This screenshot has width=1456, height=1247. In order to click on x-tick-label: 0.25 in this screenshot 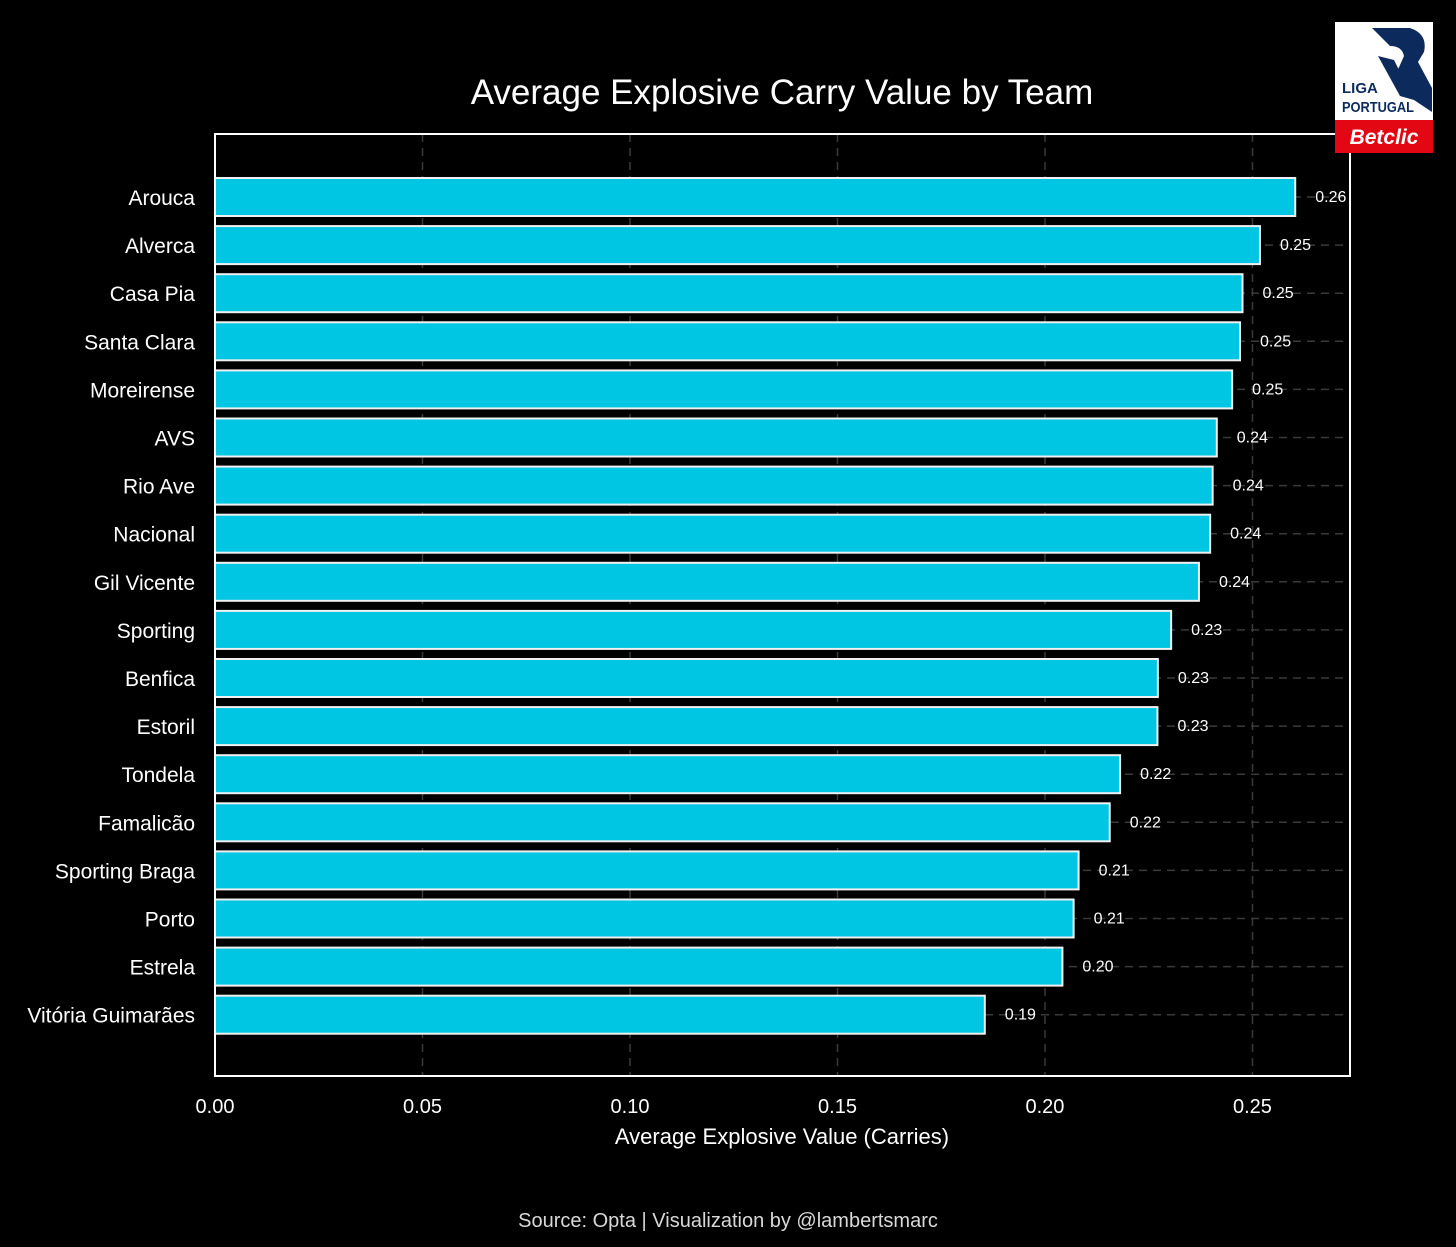, I will do `click(1252, 1107)`.